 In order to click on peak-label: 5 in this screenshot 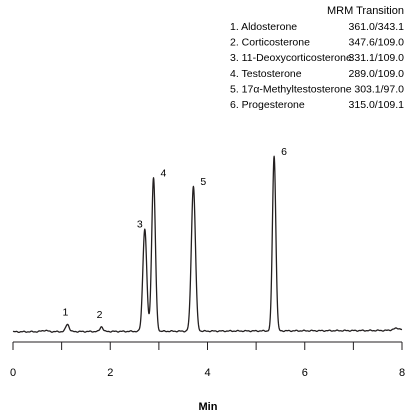, I will do `click(203, 182)`.